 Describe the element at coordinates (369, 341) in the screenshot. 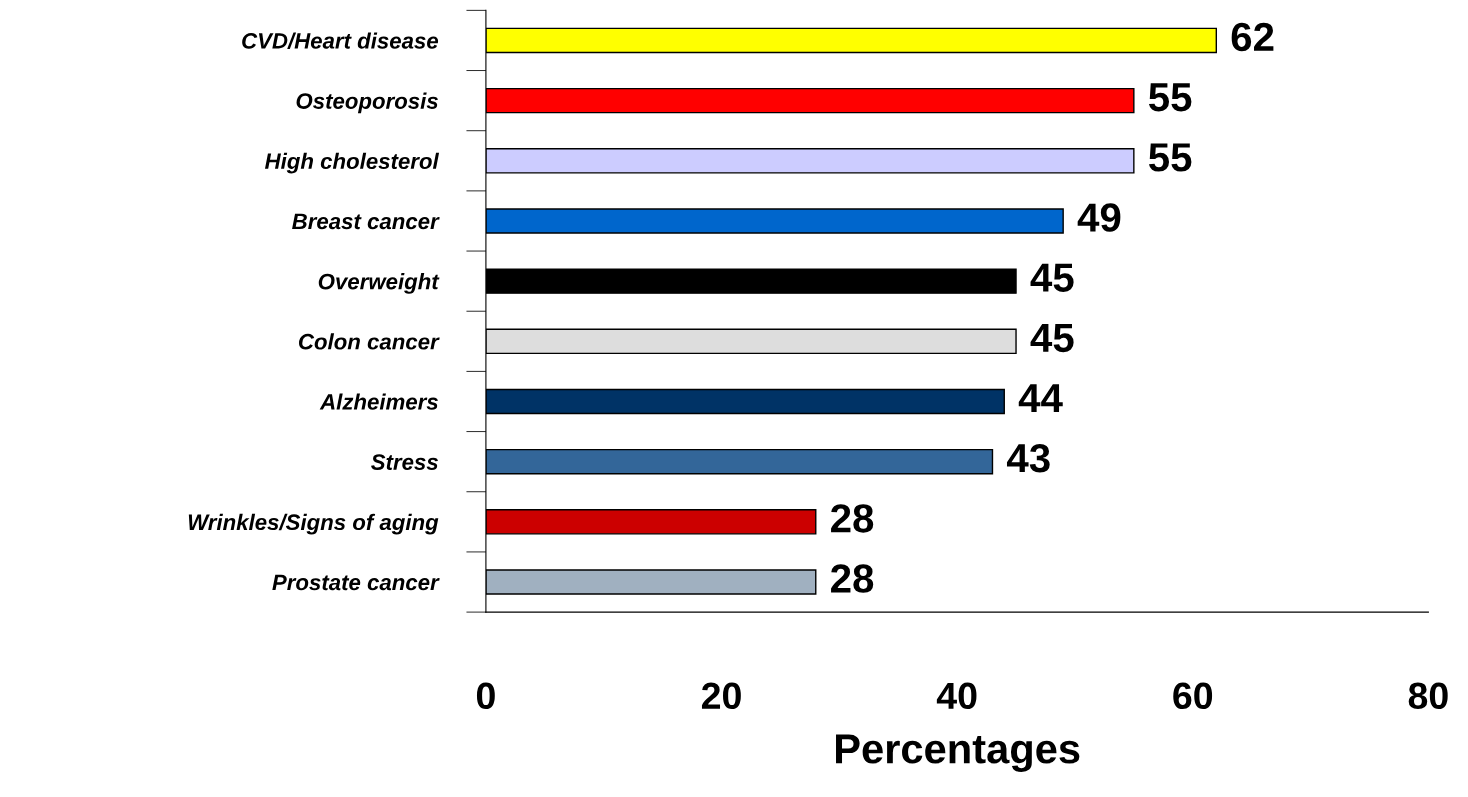

I see `y-tick-label: Colon cancer` at that location.